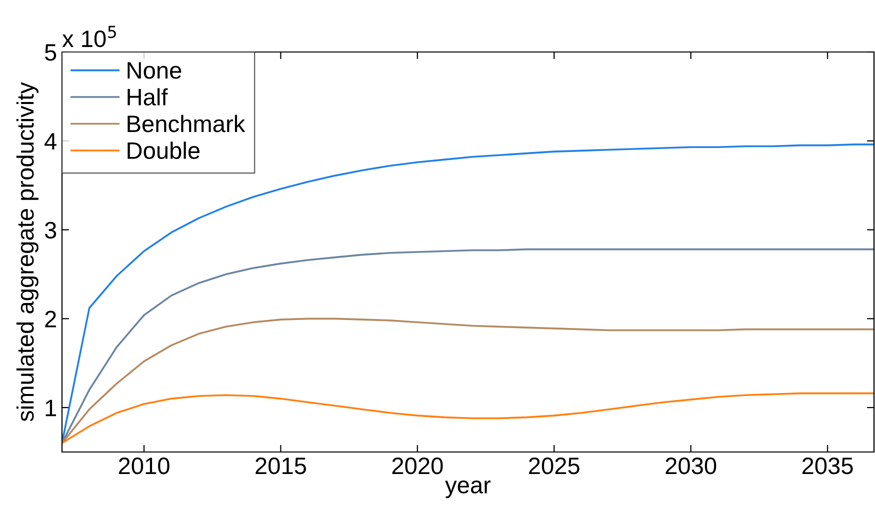 The width and height of the screenshot is (875, 511). Describe the element at coordinates (50, 319) in the screenshot. I see `y-tick-label: 2` at that location.